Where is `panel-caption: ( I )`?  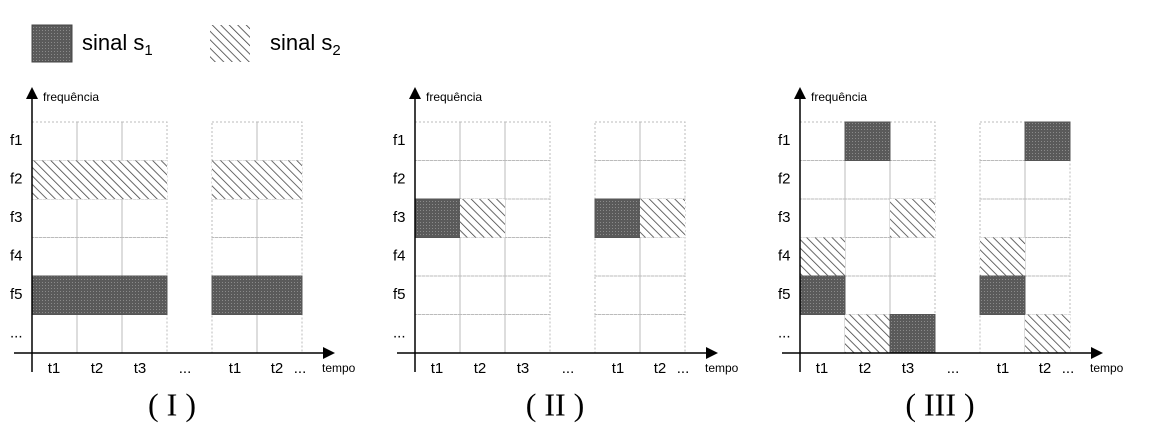 panel-caption: ( I ) is located at coordinates (172, 404).